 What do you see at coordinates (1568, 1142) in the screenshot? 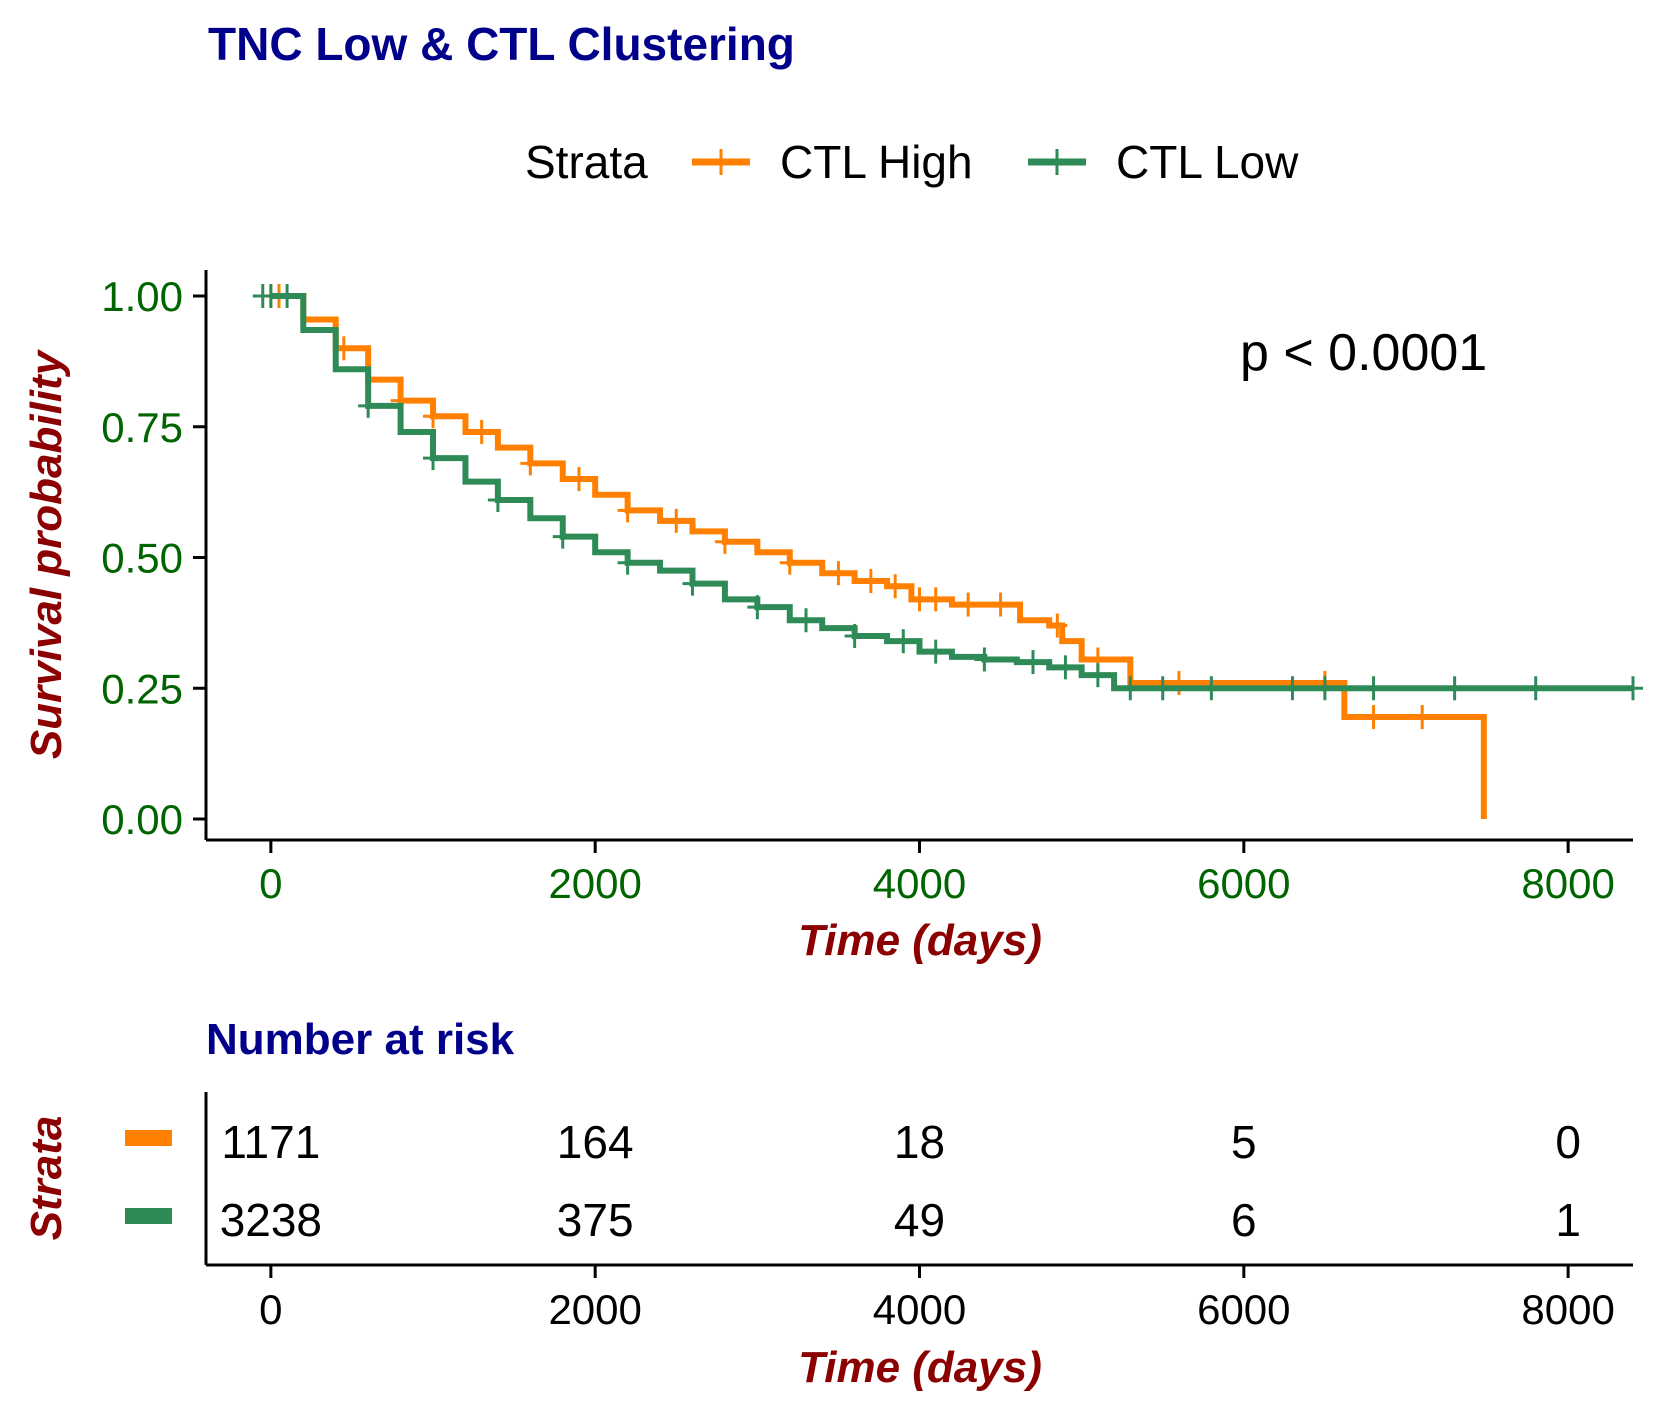
I see `risk-value: 0` at bounding box center [1568, 1142].